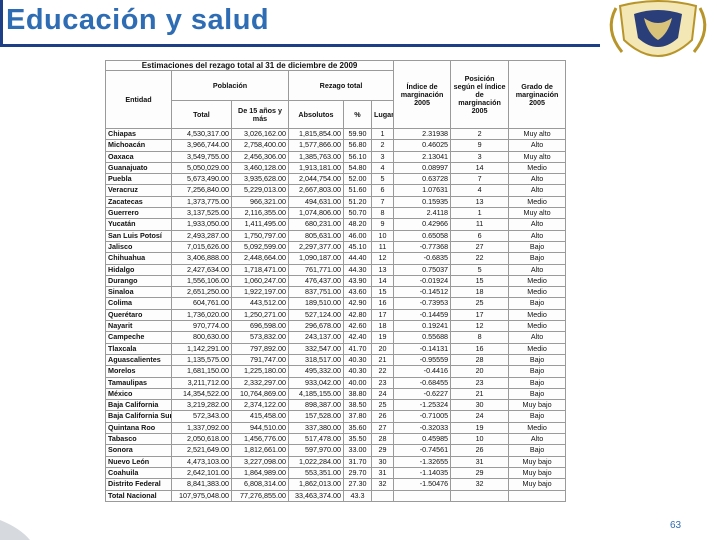  What do you see at coordinates (316, 315) in the screenshot?
I see `table-cell: 527,124.00` at bounding box center [316, 315].